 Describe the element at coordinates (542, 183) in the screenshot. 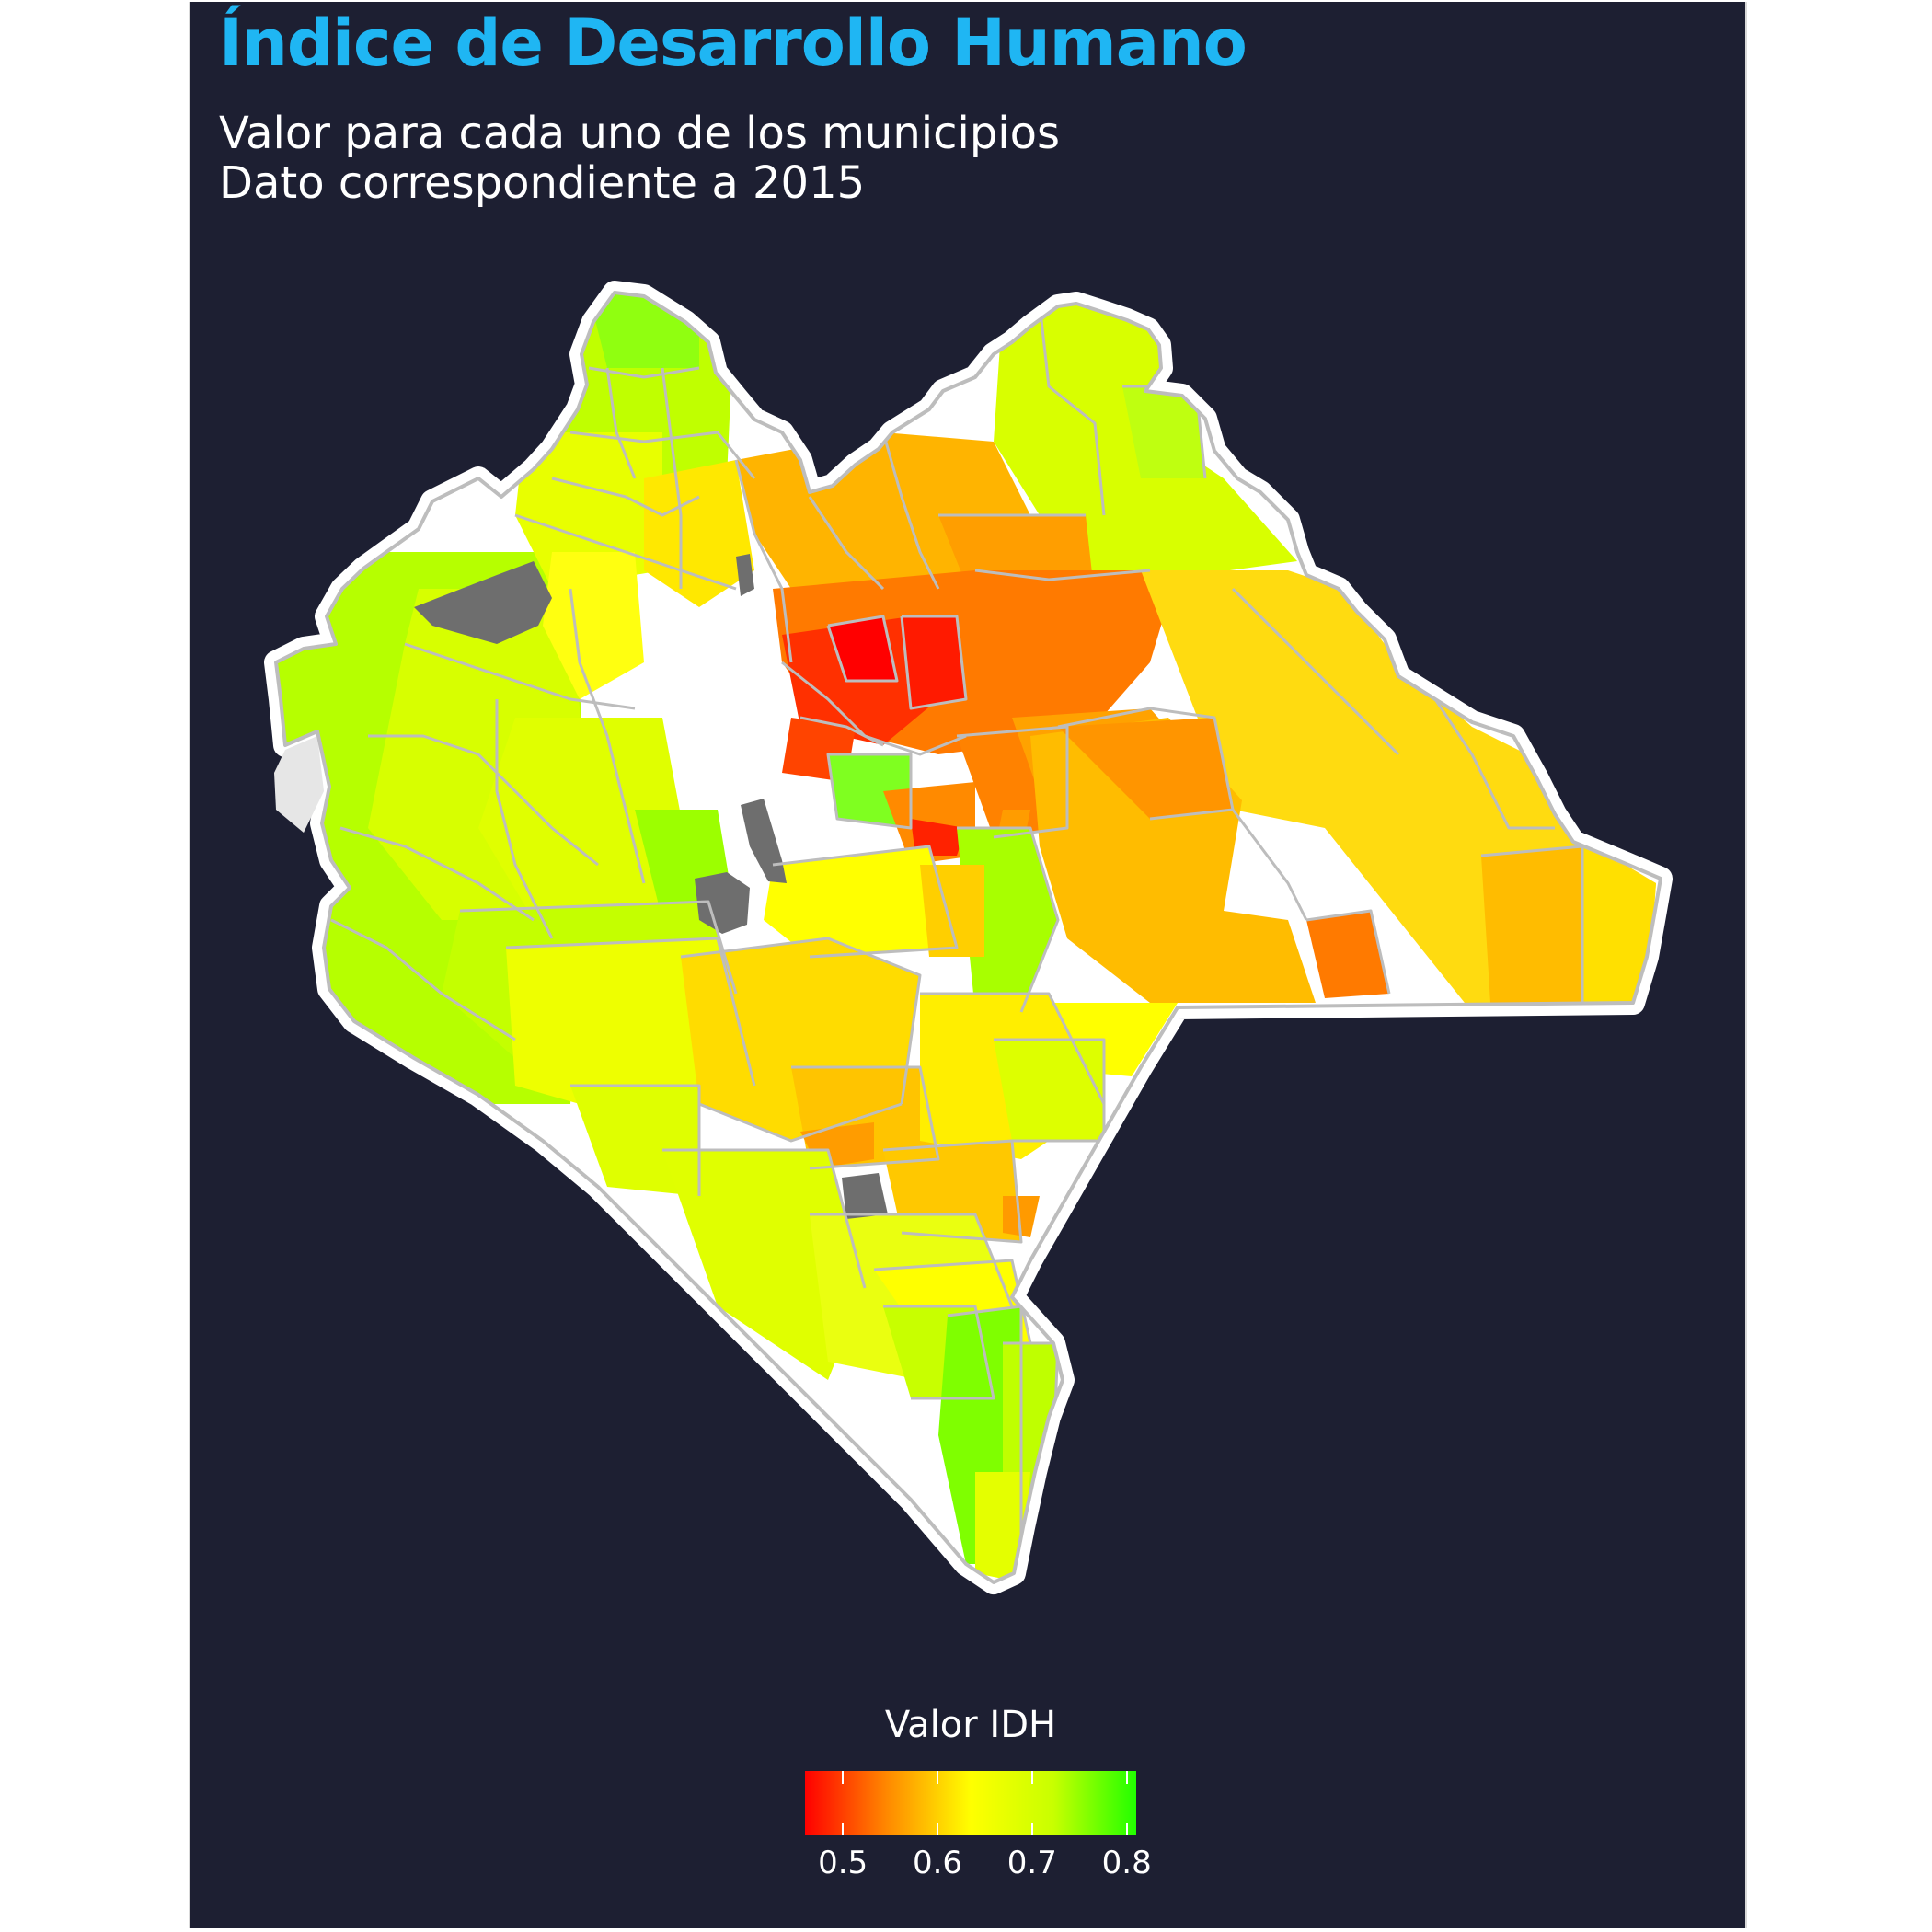

I see `map-subtitle-line-2: Dato correspondiente a 2015` at that location.